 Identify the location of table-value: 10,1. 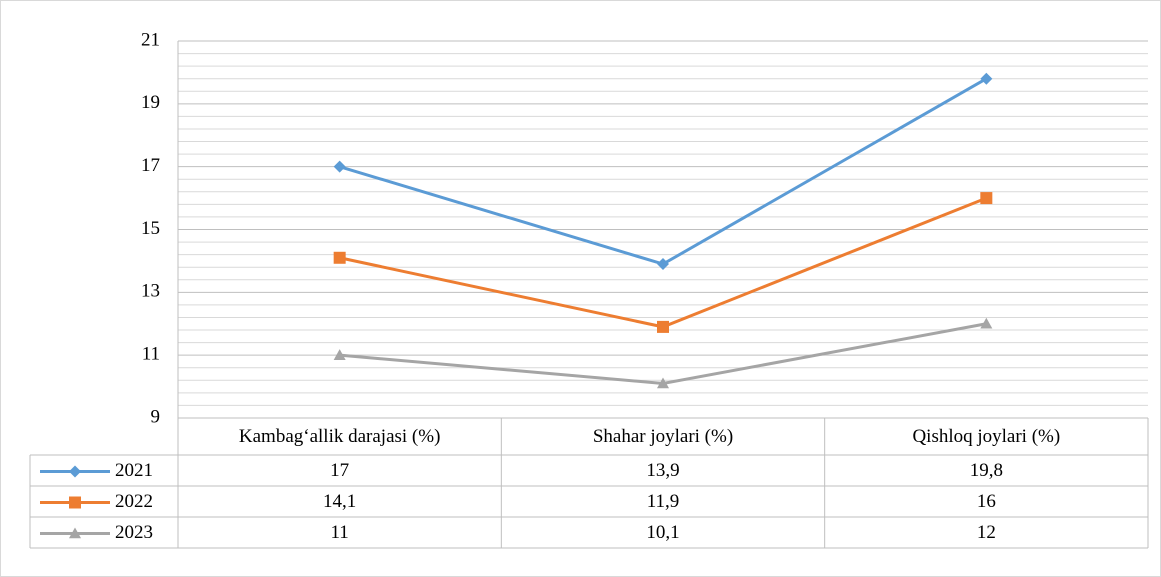
(662, 532).